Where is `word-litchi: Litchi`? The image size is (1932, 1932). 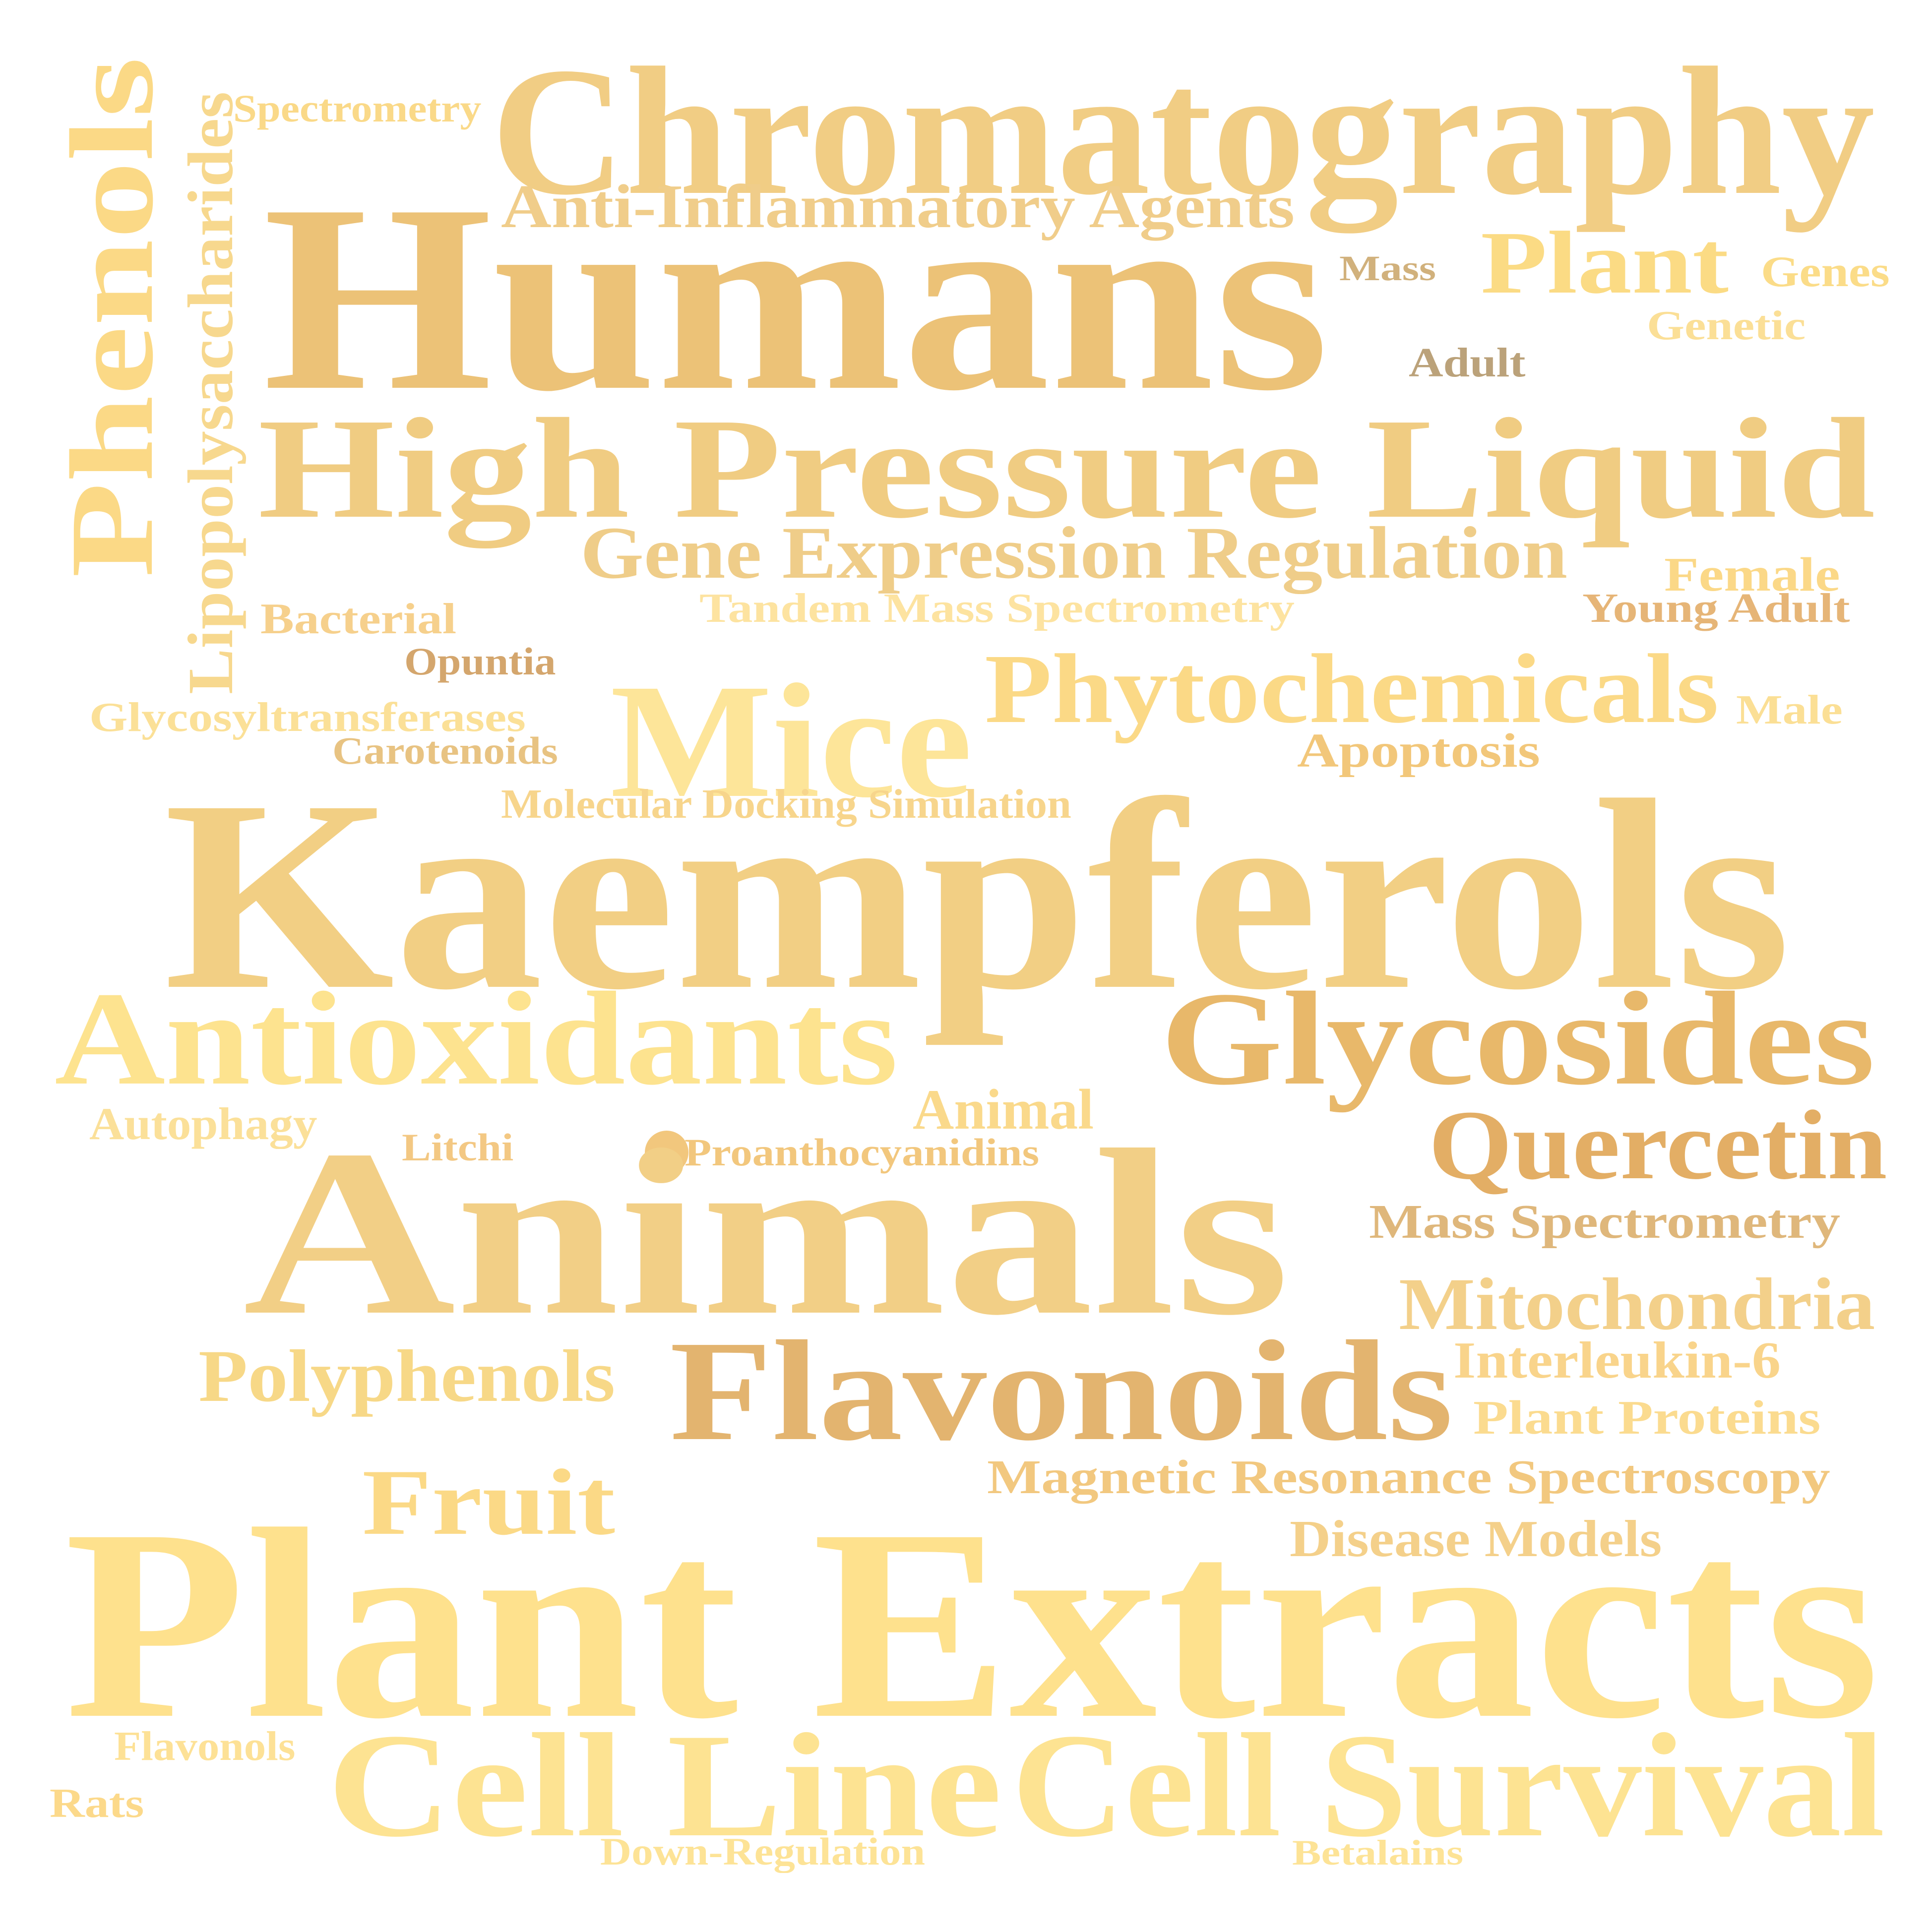 word-litchi: Litchi is located at coordinates (458, 1147).